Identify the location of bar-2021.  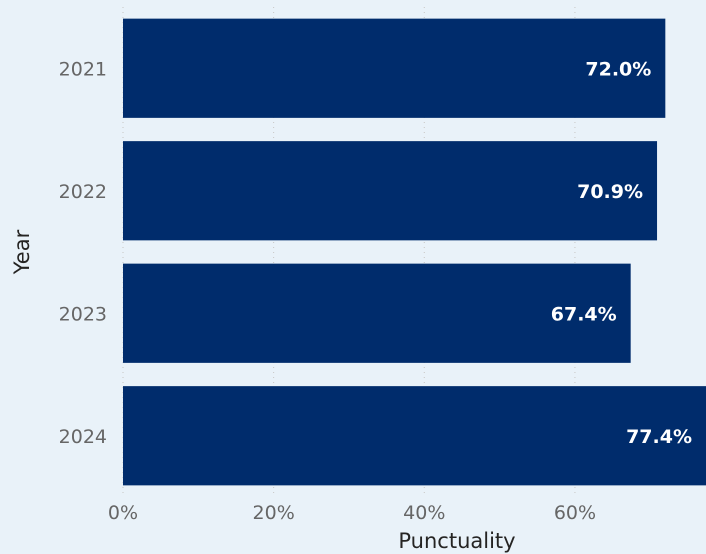
(394, 68).